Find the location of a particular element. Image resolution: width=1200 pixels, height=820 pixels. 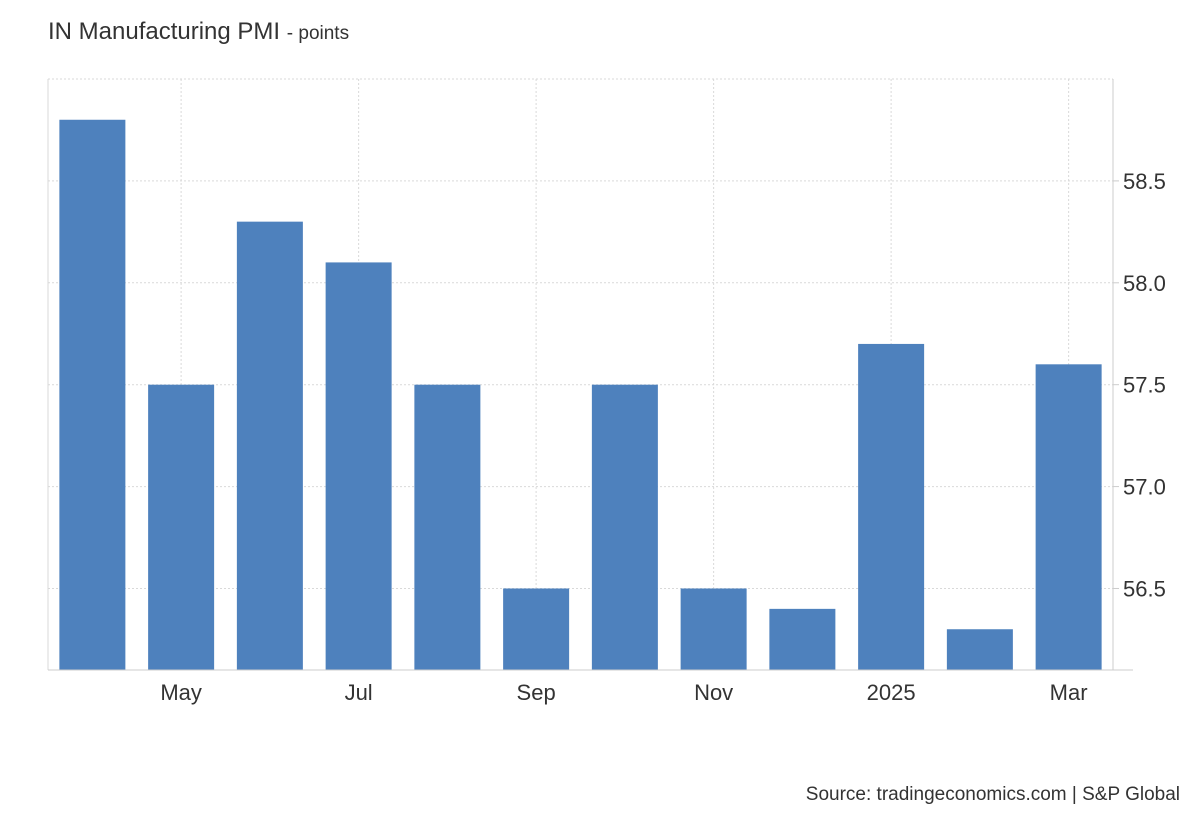

y-tick-label: 58.5 is located at coordinates (1144, 181).